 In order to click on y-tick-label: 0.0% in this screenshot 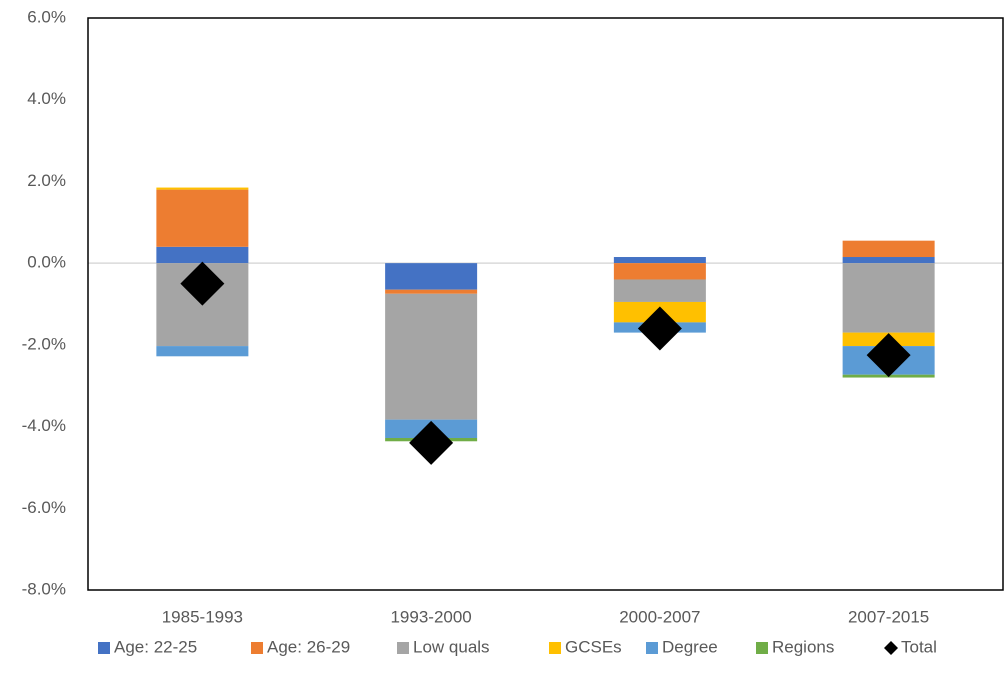, I will do `click(46, 262)`.